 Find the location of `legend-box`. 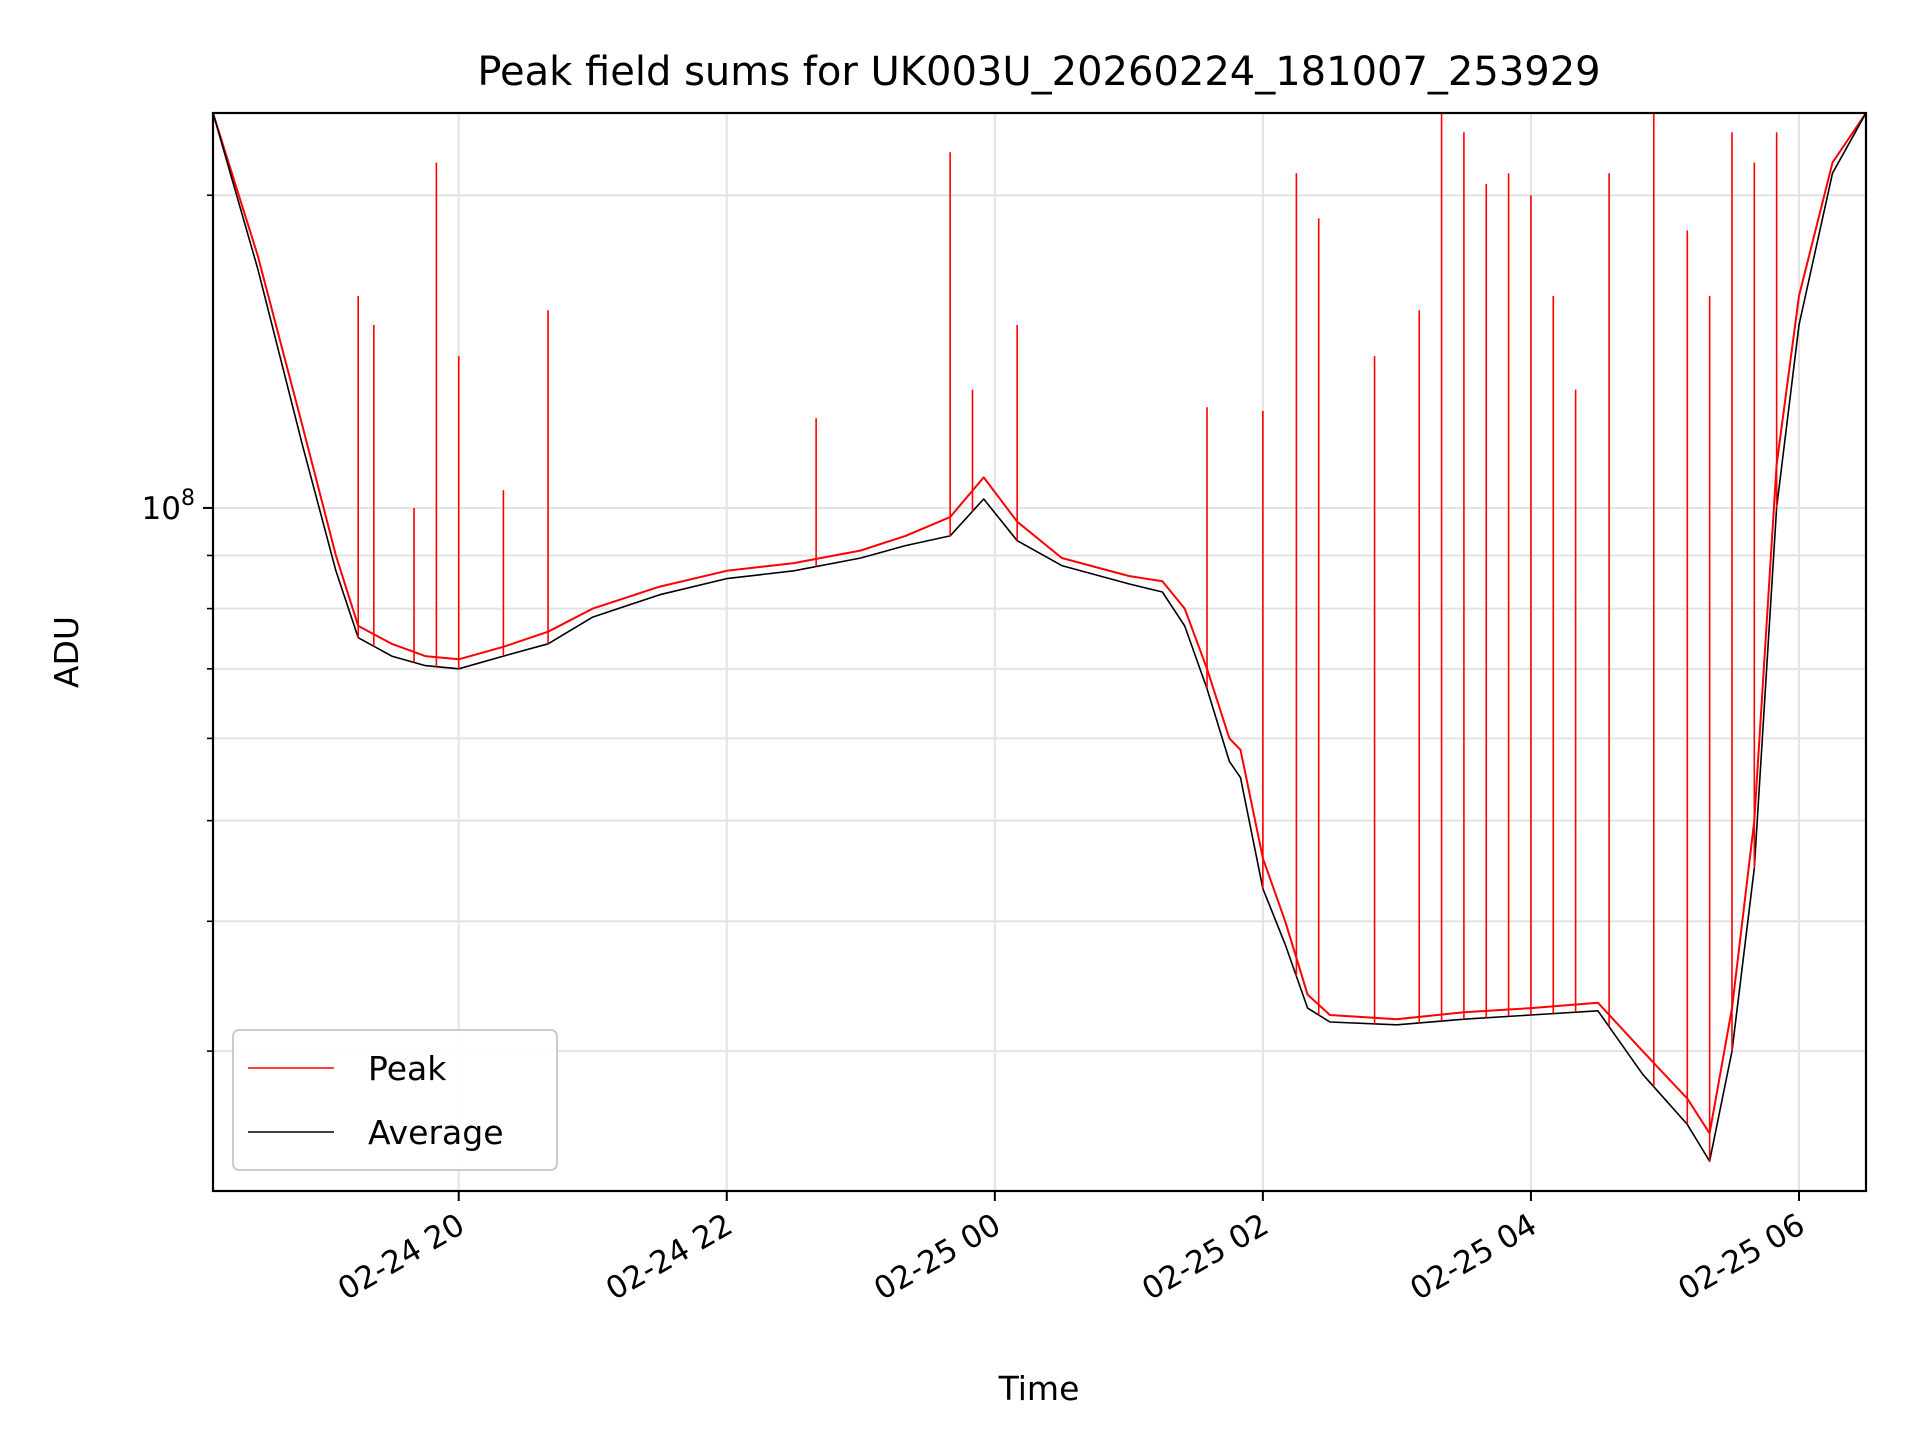

legend-box is located at coordinates (395, 1100).